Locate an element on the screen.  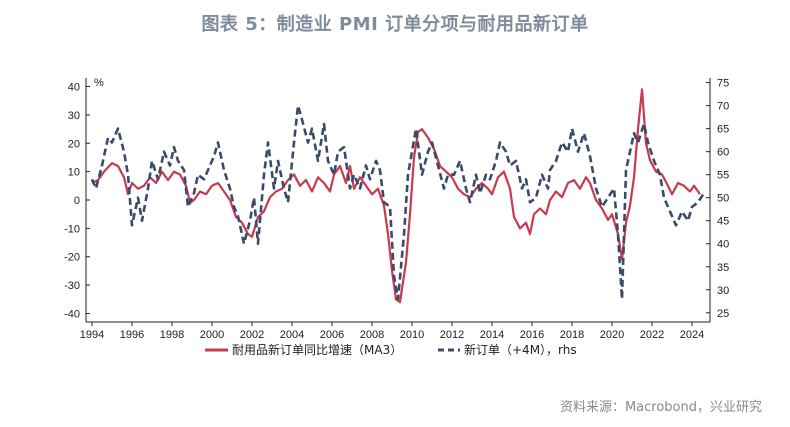
y-right-tick-label: 45 is located at coordinates (723, 222).